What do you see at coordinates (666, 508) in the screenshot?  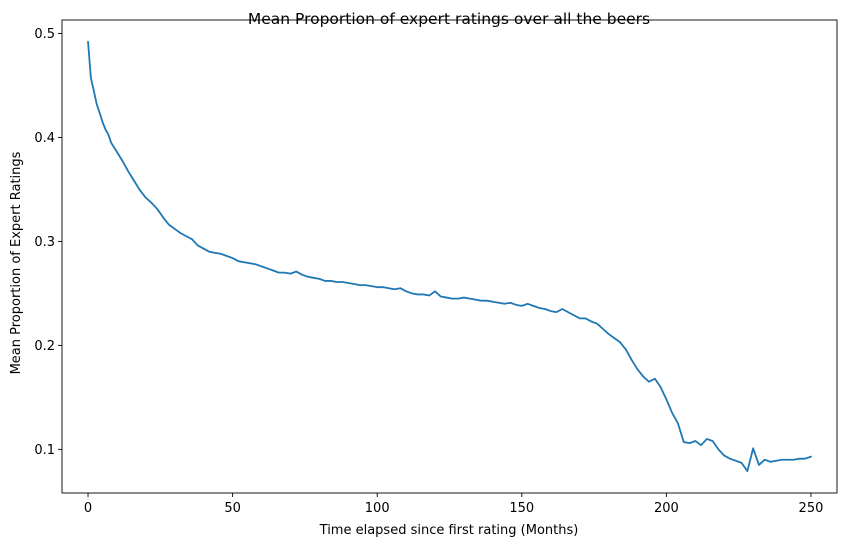 I see `x-tick-label: 200` at bounding box center [666, 508].